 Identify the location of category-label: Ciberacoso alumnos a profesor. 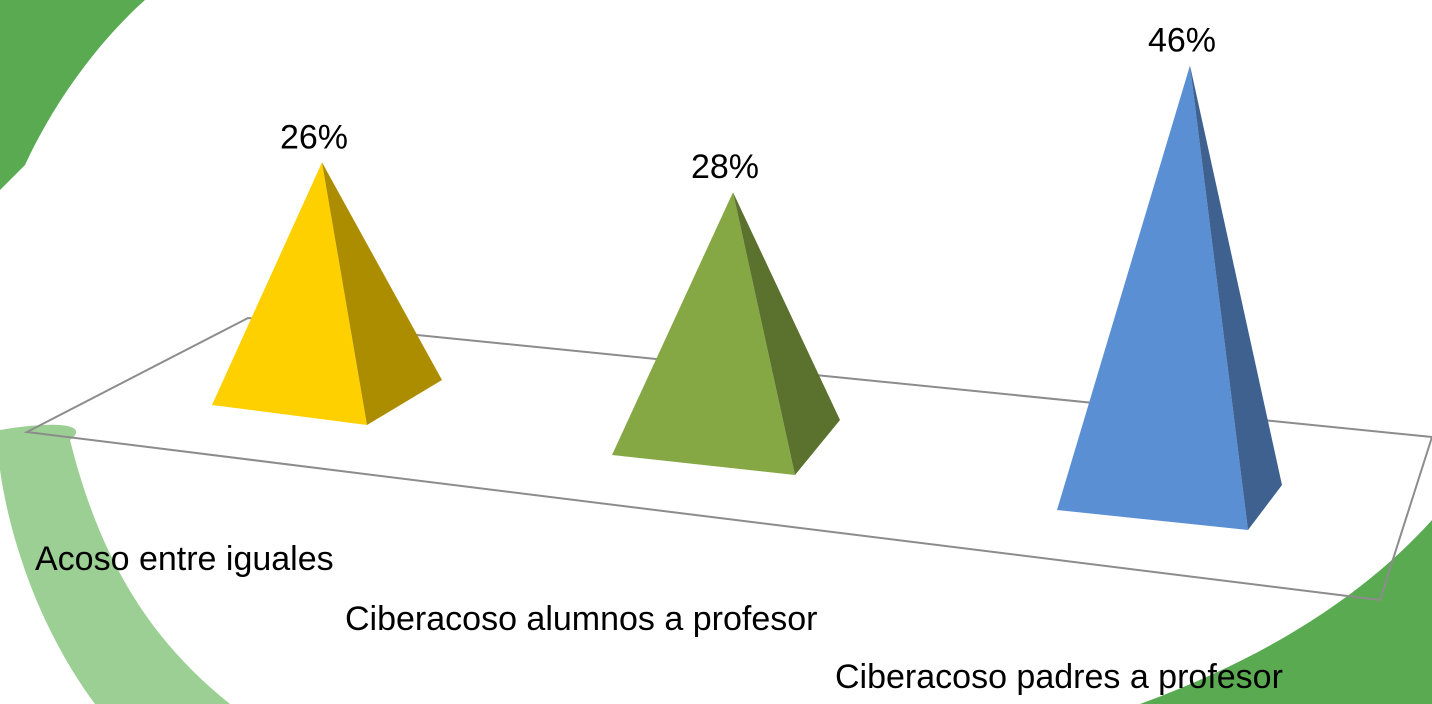
(581, 619).